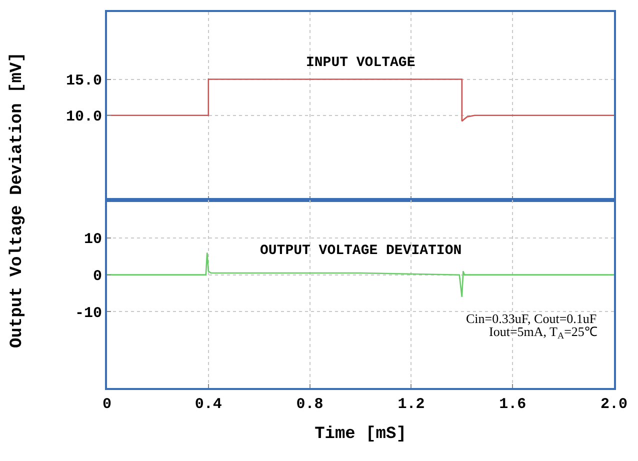 The width and height of the screenshot is (638, 461). What do you see at coordinates (97, 277) in the screenshot?
I see `y-tick-label: 0` at bounding box center [97, 277].